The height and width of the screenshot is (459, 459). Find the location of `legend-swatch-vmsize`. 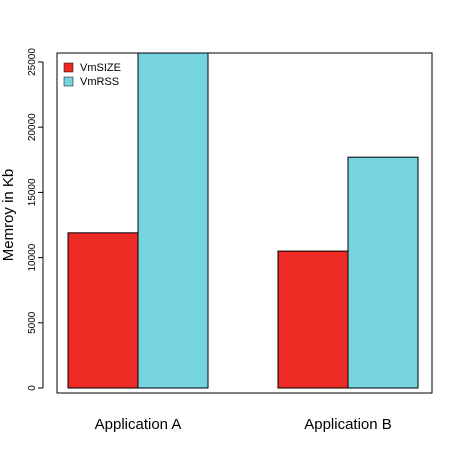

legend-swatch-vmsize is located at coordinates (68, 67).